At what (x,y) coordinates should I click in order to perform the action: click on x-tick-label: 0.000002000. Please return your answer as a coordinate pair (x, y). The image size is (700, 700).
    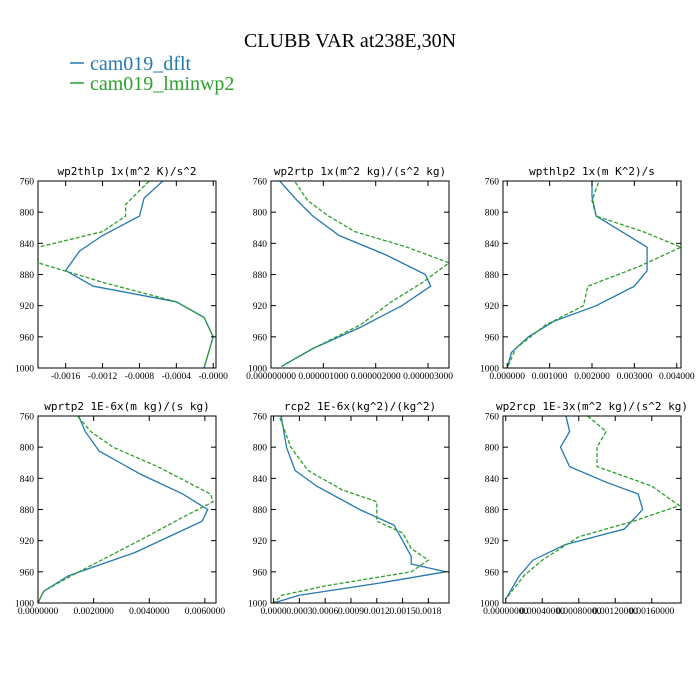
    Looking at the image, I should click on (376, 377).